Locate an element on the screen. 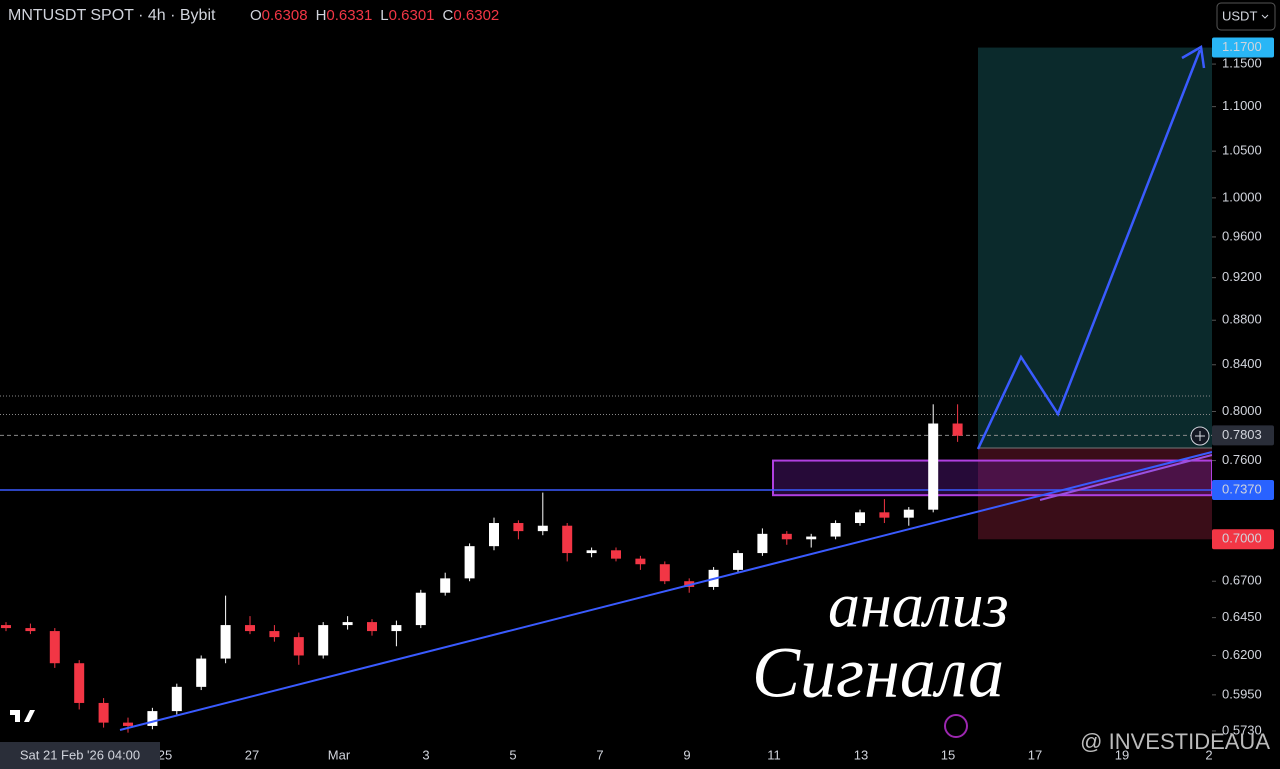 The image size is (1280, 769). x-tick-label: 9 is located at coordinates (686, 754).